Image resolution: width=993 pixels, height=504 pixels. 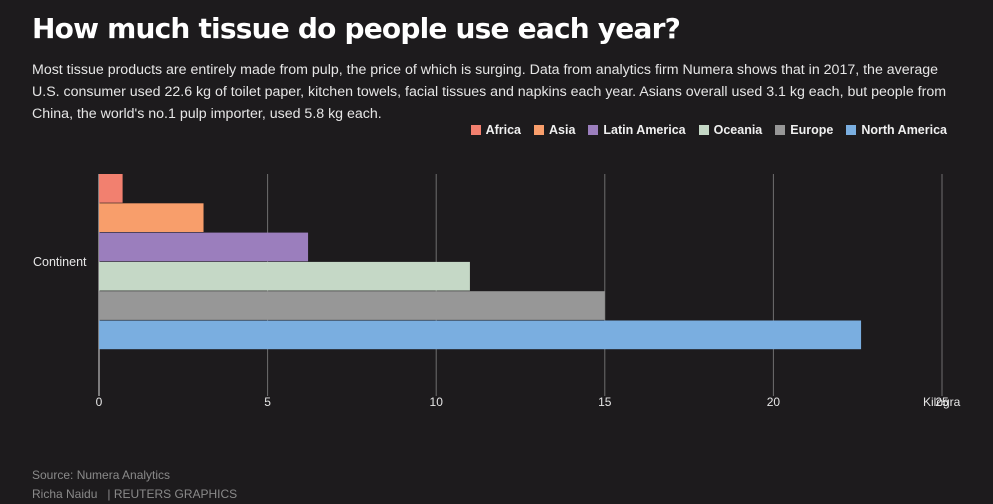 I want to click on bar-africa, so click(x=111, y=188).